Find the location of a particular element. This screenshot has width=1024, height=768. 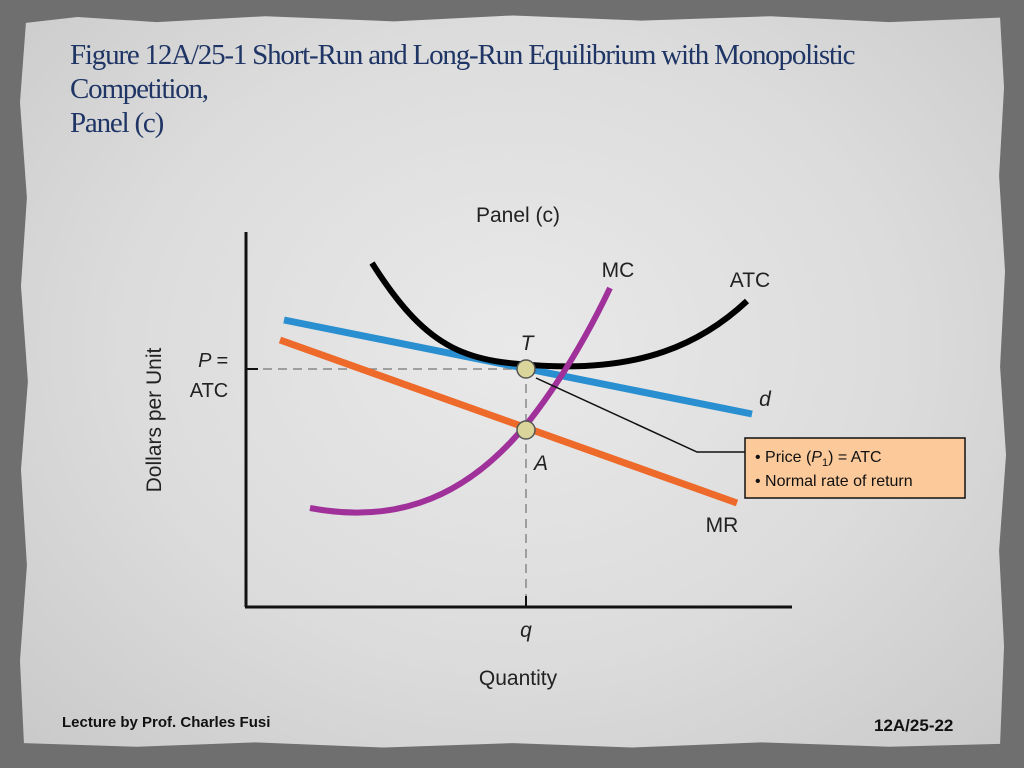

mc-label: MC is located at coordinates (618, 270).